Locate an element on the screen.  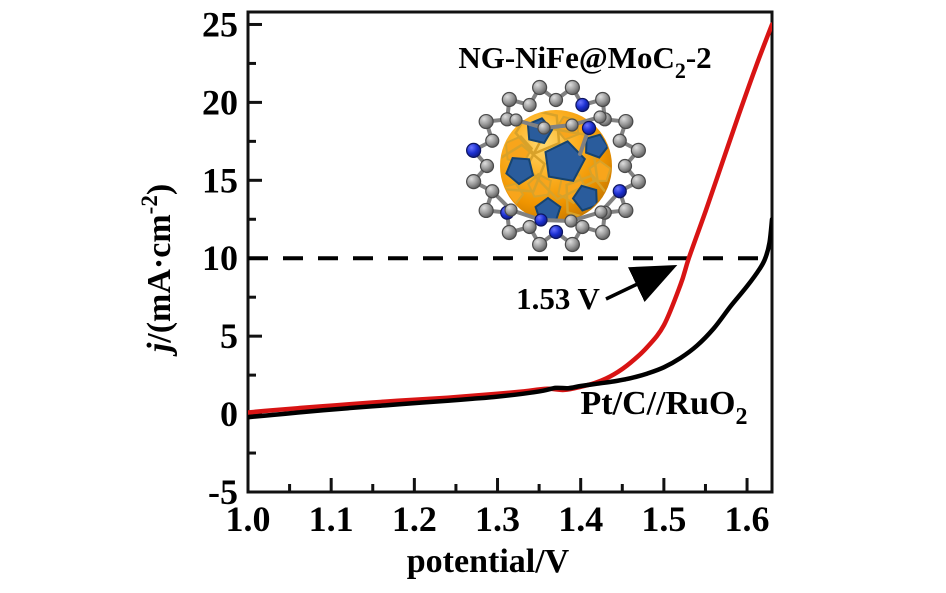
y-tick-label: 15 is located at coordinates (220, 180).